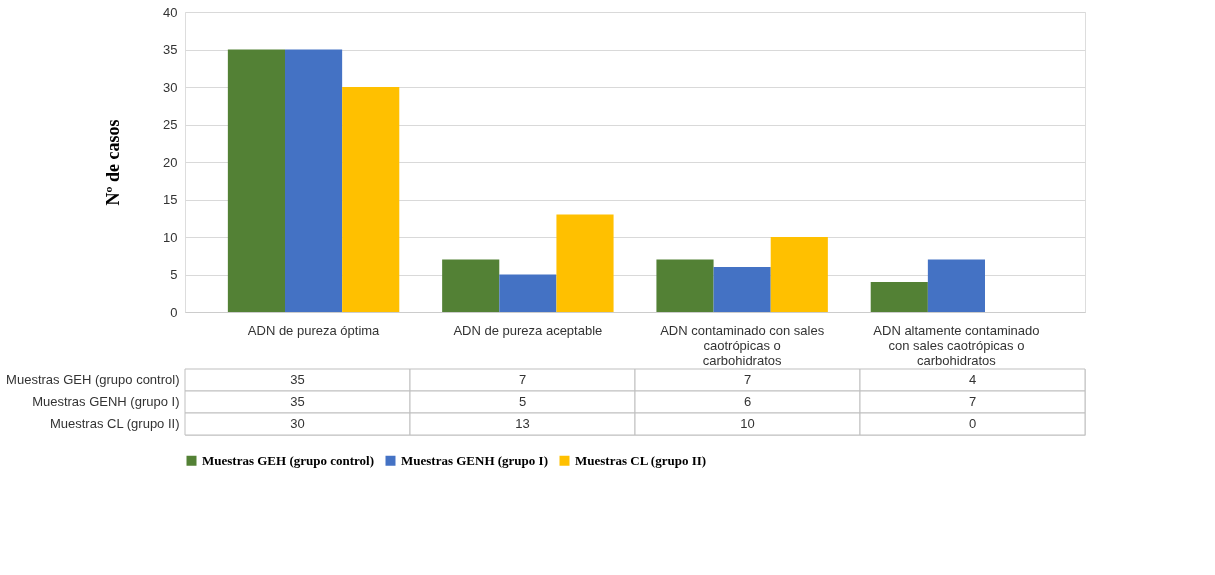  Describe the element at coordinates (174, 312) in the screenshot. I see `y-tick-label: 0` at that location.